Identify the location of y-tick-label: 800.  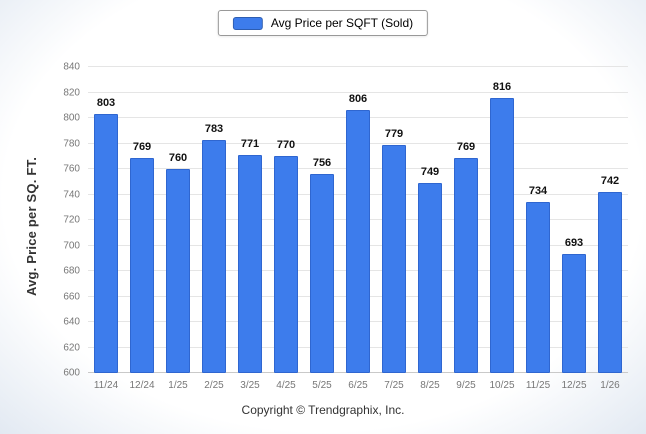
(71, 118).